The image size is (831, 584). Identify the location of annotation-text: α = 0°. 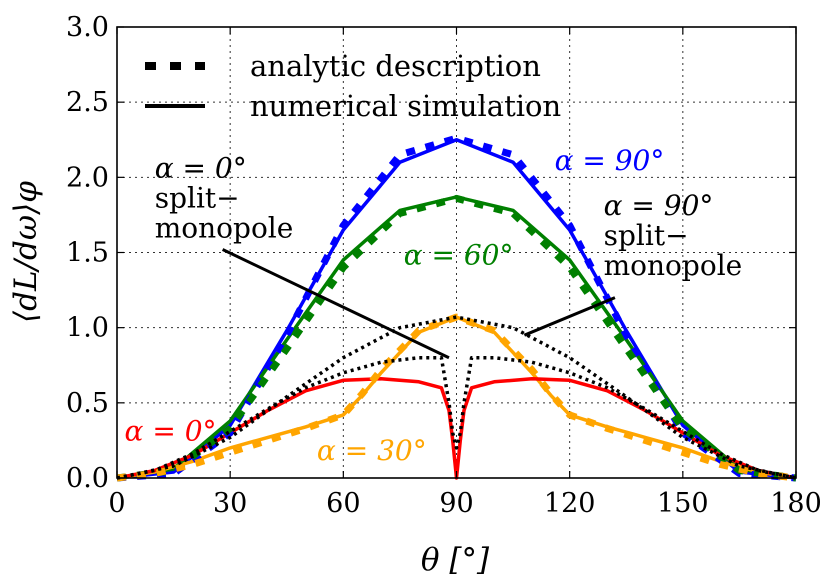
(201, 167).